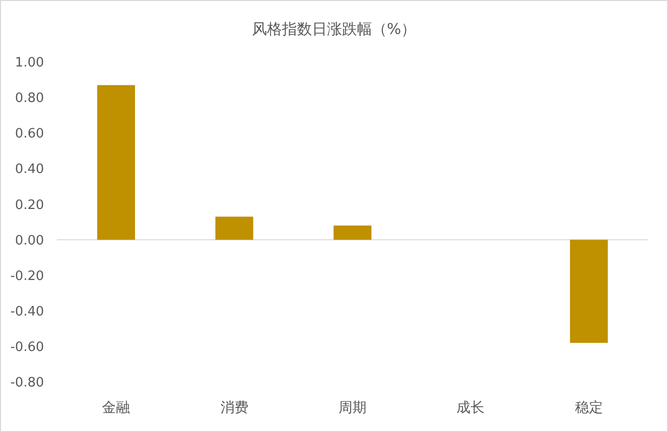  What do you see at coordinates (29, 205) in the screenshot?
I see `y-tick-label: 0.20` at bounding box center [29, 205].